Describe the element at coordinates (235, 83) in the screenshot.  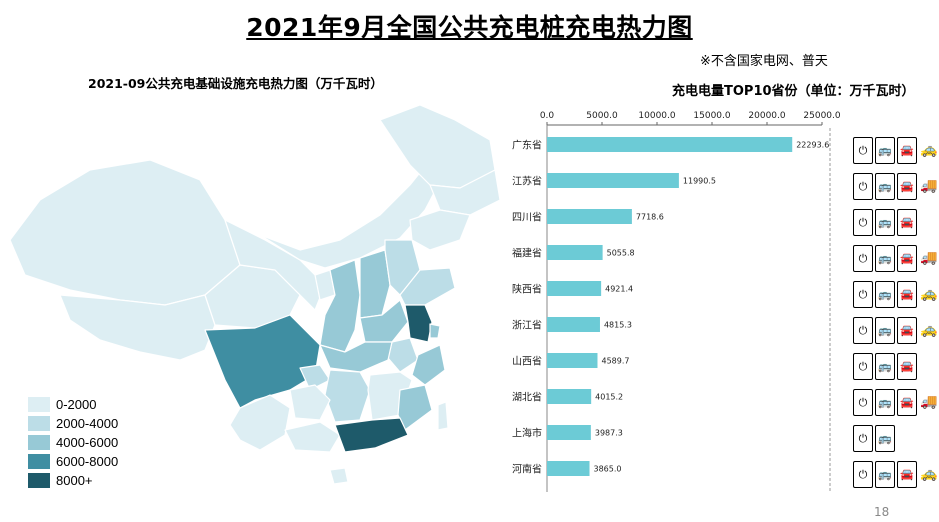
I see `map-title: 2021-09公共充电基础设施充电热力图（万千瓦时）` at that location.